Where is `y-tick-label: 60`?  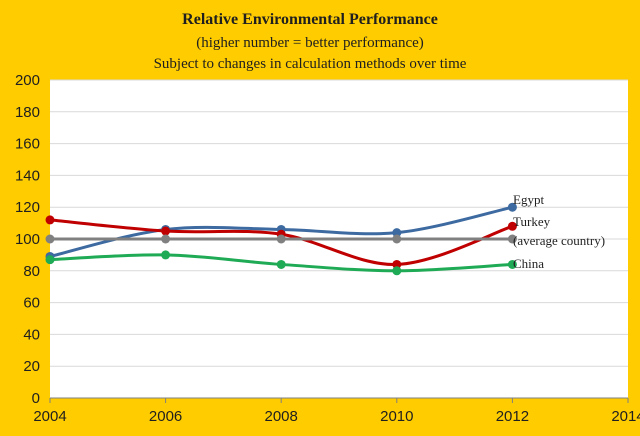 y-tick-label: 60 is located at coordinates (31, 303).